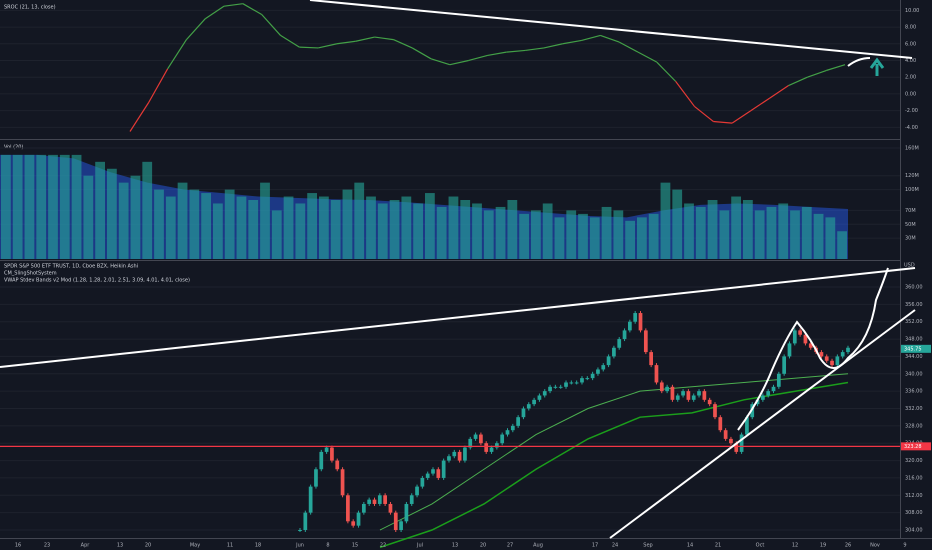 The height and width of the screenshot is (550, 932). What do you see at coordinates (914, 374) in the screenshot?
I see `y-tick-label: 340.00` at bounding box center [914, 374].